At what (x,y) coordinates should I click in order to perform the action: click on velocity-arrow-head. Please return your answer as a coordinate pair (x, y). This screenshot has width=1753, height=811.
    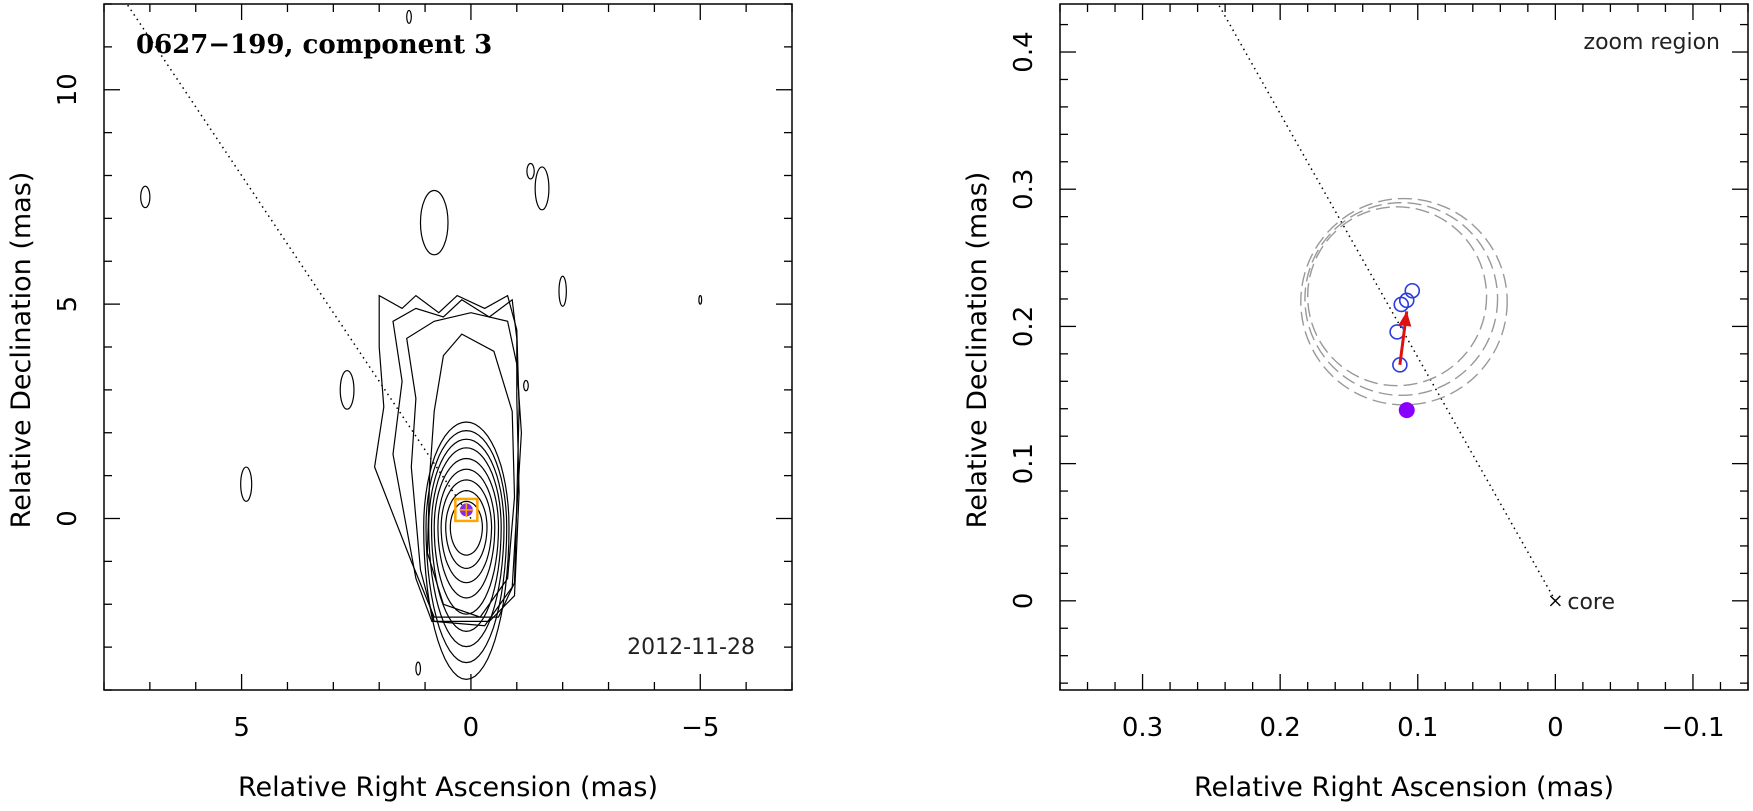
    Looking at the image, I should click on (1405, 319).